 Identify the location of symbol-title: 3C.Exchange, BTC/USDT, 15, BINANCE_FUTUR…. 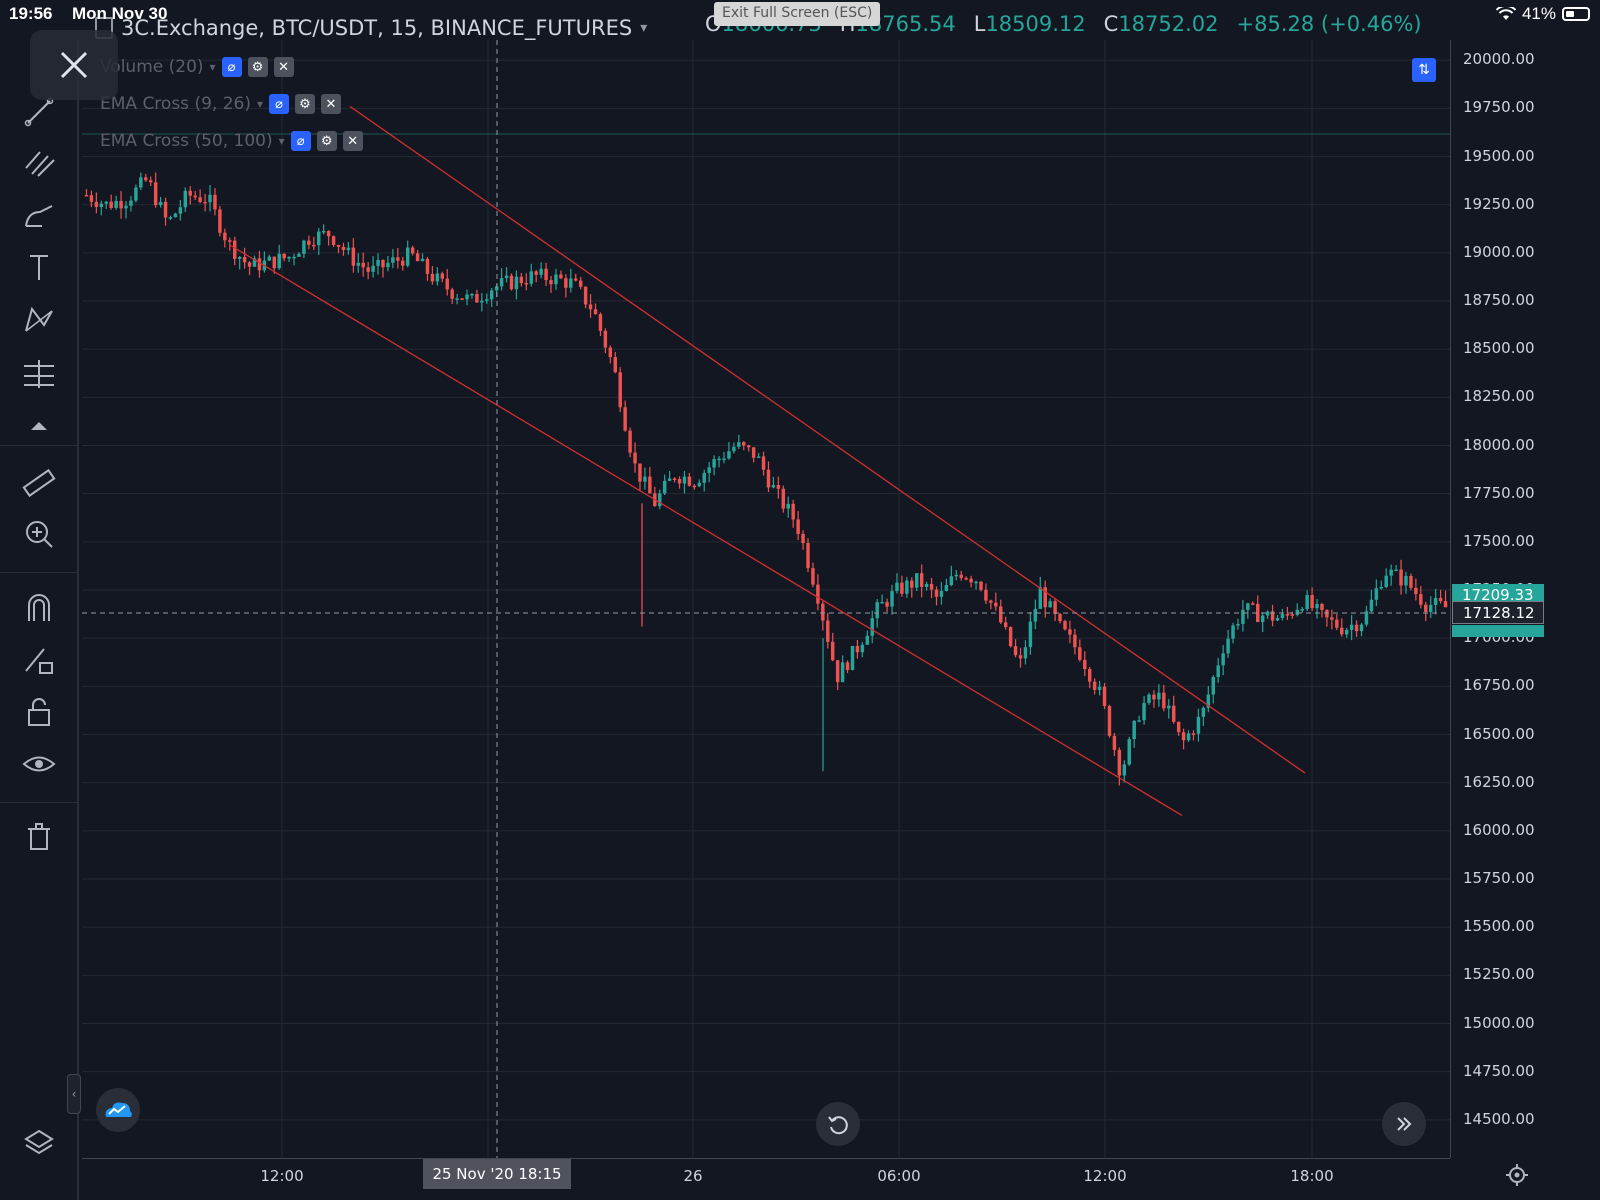
(377, 28).